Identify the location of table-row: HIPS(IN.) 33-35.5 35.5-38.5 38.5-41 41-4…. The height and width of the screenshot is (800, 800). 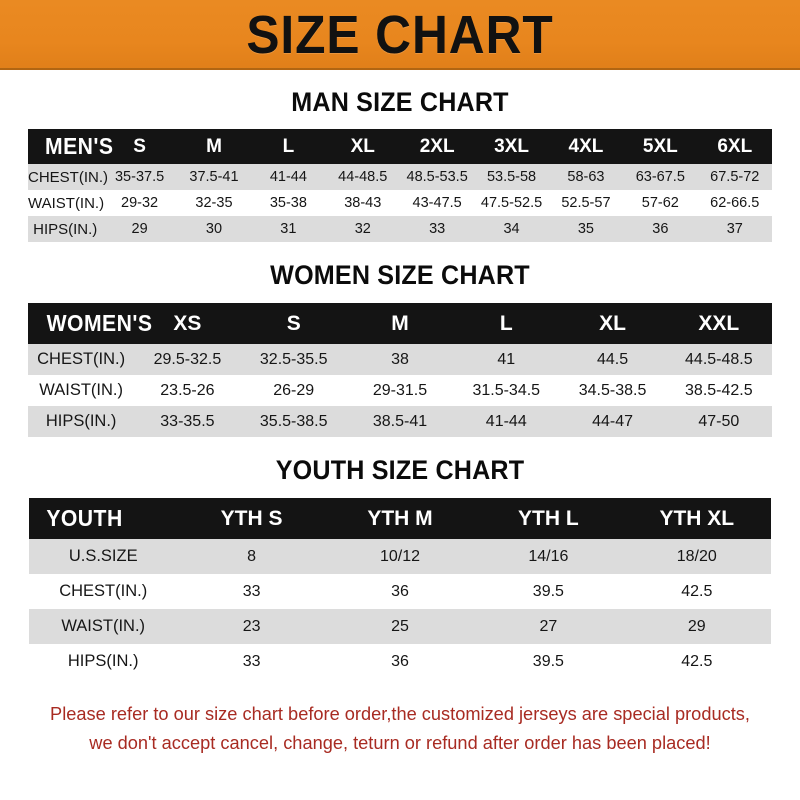
(400, 421).